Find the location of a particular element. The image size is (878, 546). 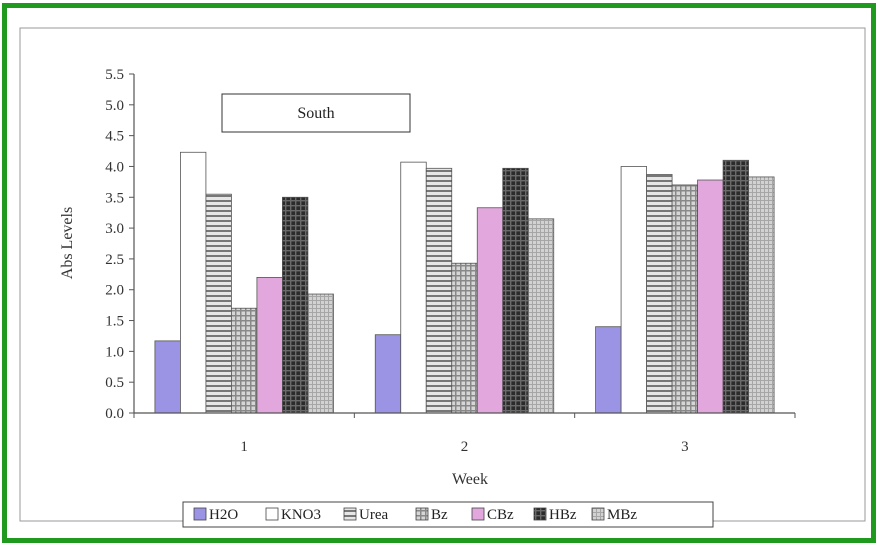

legend-label-h2o: H2O is located at coordinates (223, 515).